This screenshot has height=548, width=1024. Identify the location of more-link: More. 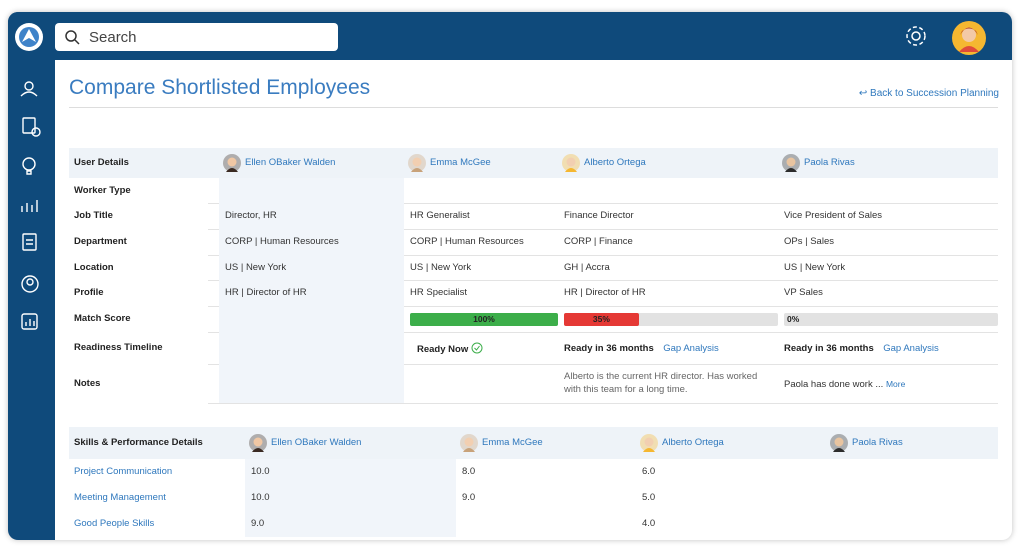
(895, 383).